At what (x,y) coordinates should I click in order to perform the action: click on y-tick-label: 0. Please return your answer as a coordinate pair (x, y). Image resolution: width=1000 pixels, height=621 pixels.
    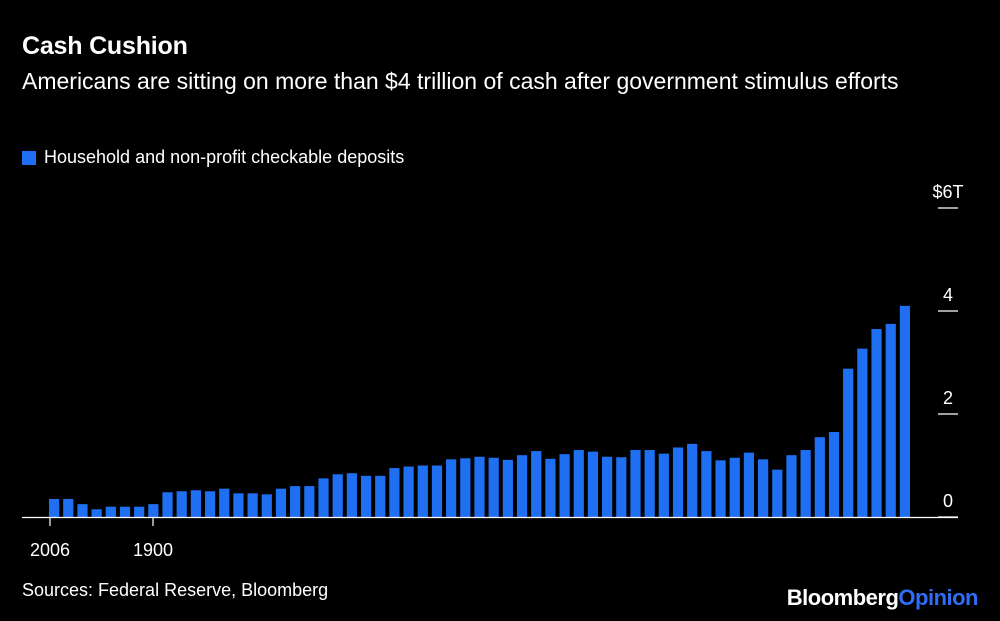
    Looking at the image, I should click on (948, 501).